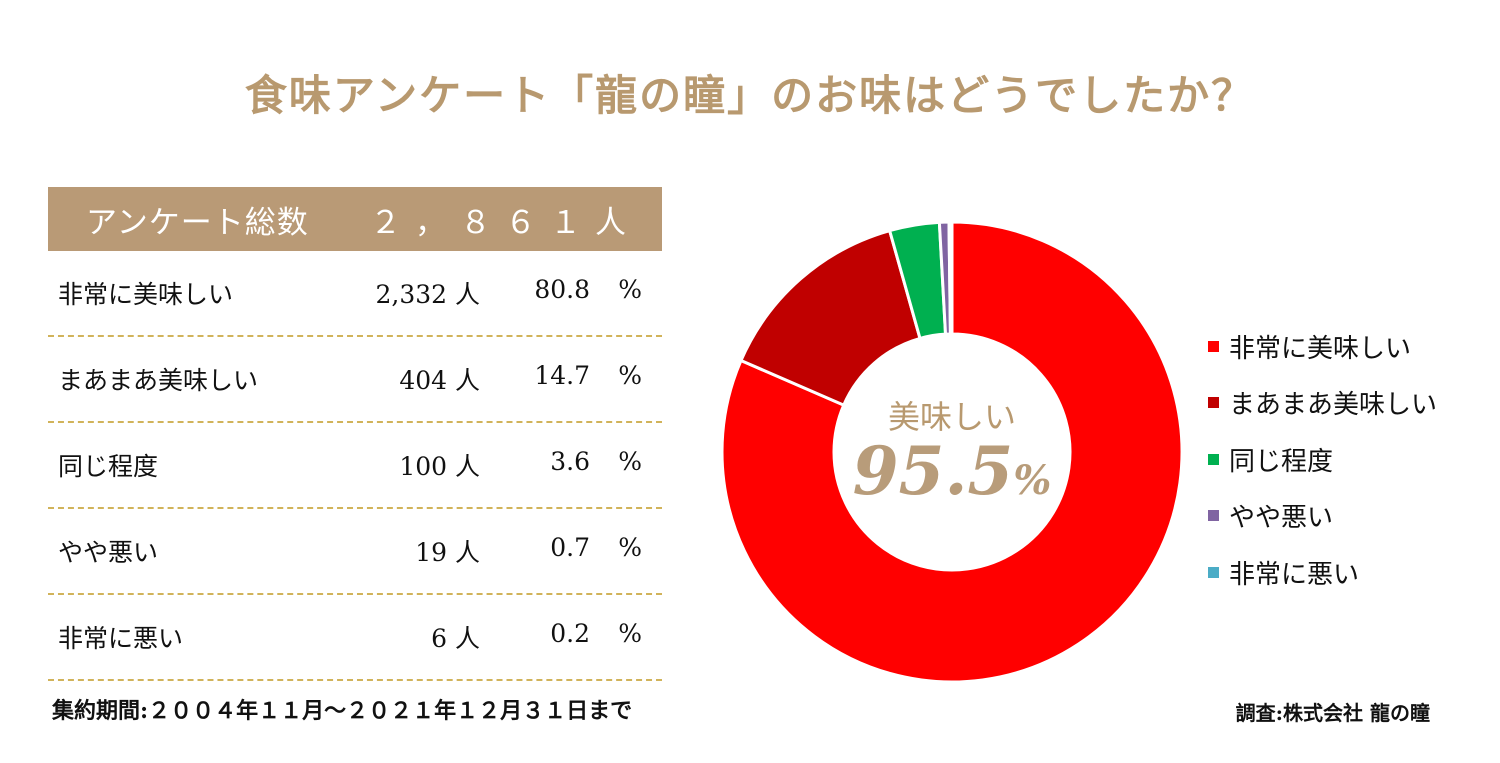 Image resolution: width=1500 pixels, height=763 pixels. I want to click on table-row: やや悪い 19 人 0.7 %, so click(355, 552).